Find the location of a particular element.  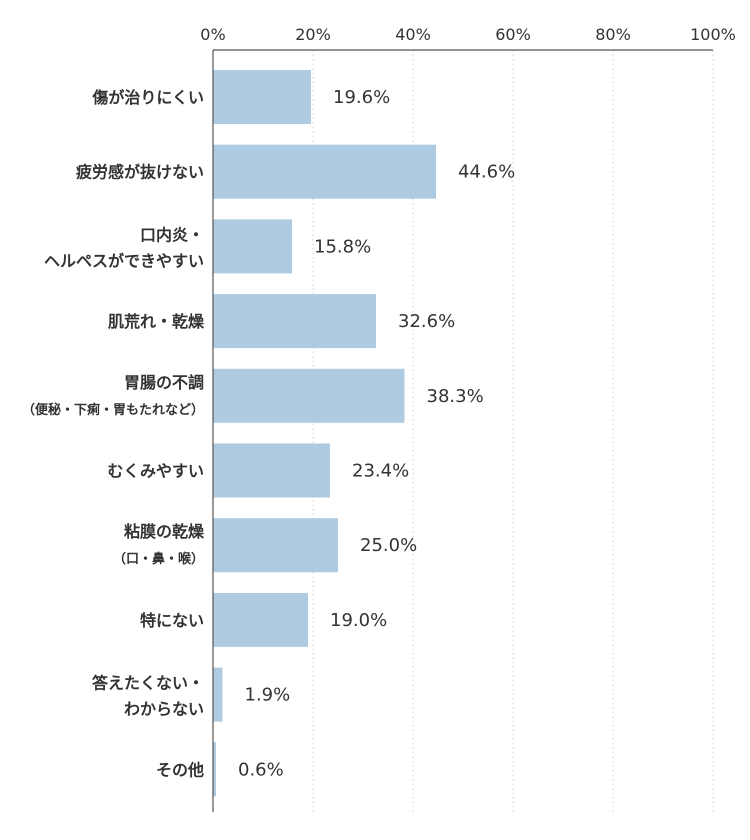

category-label: 疲労感が抜けない is located at coordinates (140, 172).